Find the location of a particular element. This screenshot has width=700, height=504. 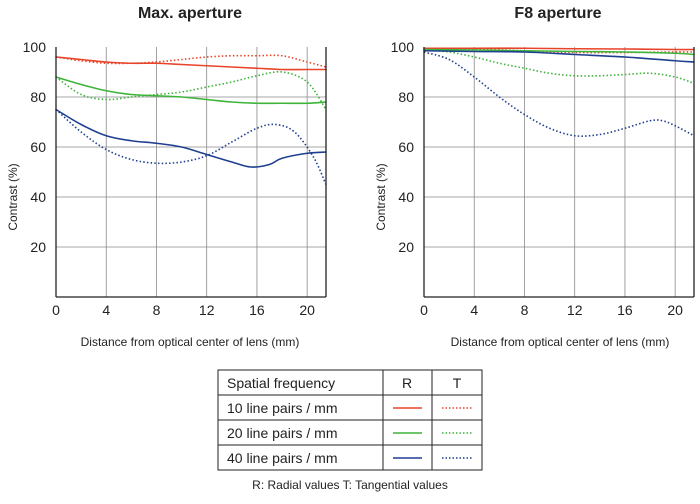

legend-row-label-40lp: 40 line pairs / mm is located at coordinates (282, 458).